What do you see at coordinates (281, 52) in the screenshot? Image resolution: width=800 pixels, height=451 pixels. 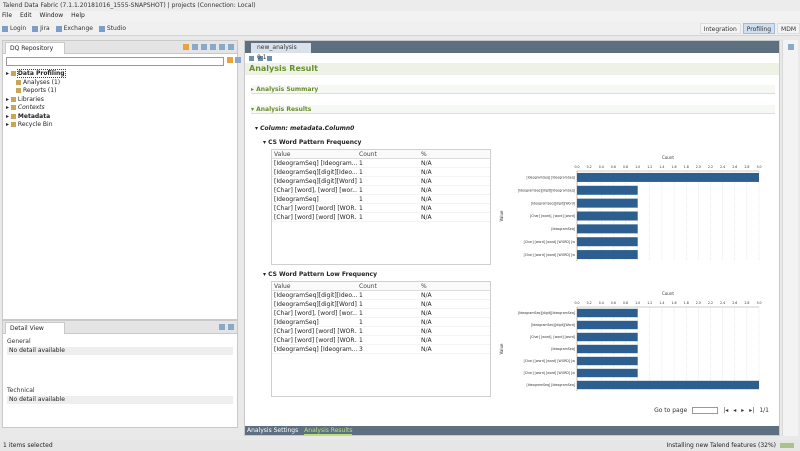 I see `editor-tab: new_analysis 0.1` at bounding box center [281, 52].